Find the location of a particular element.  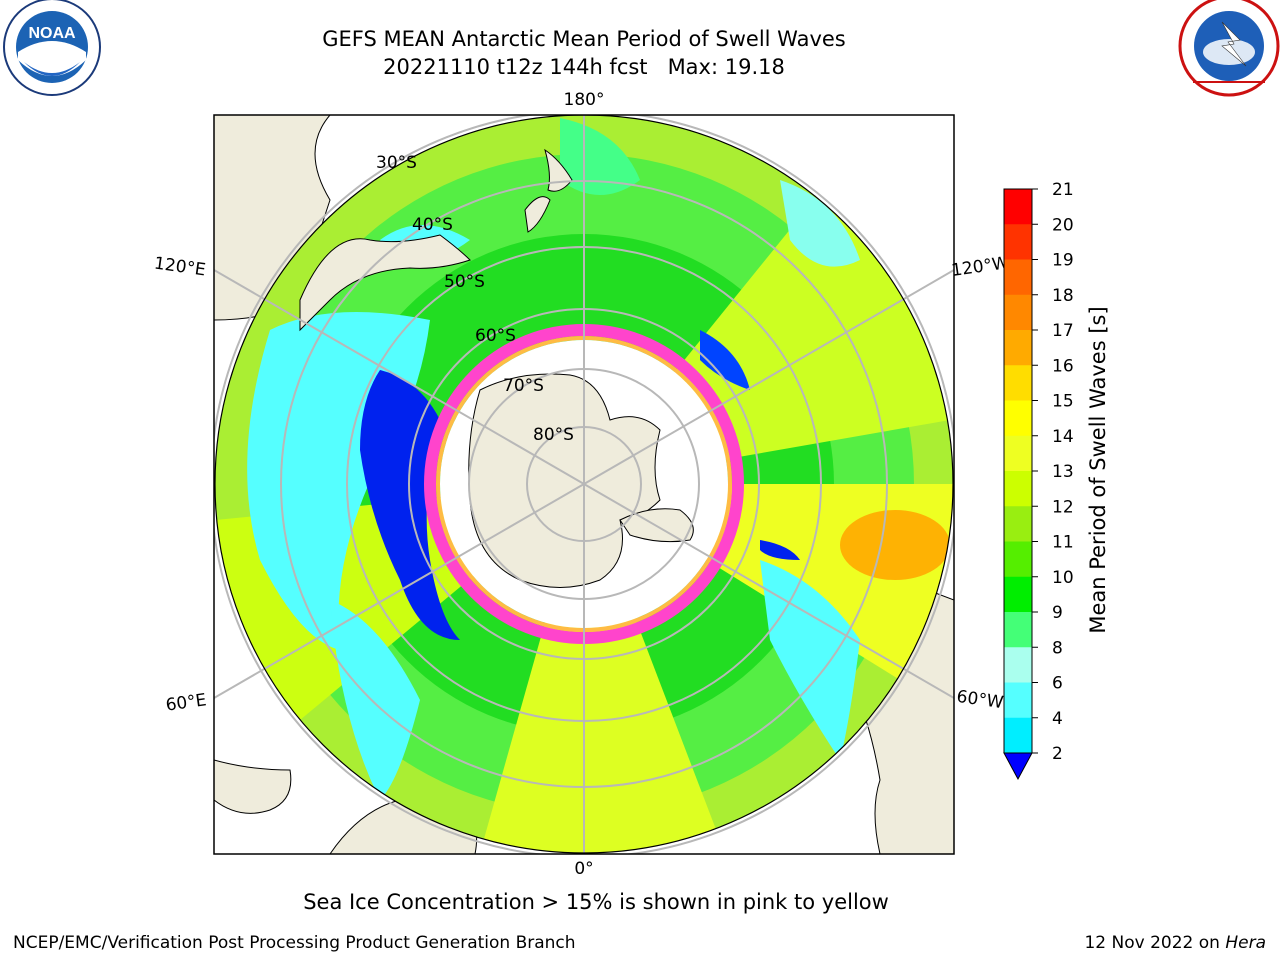

map-subtitle: 20221110 t12z 144h fcst Max: 19.18 is located at coordinates (584, 67).